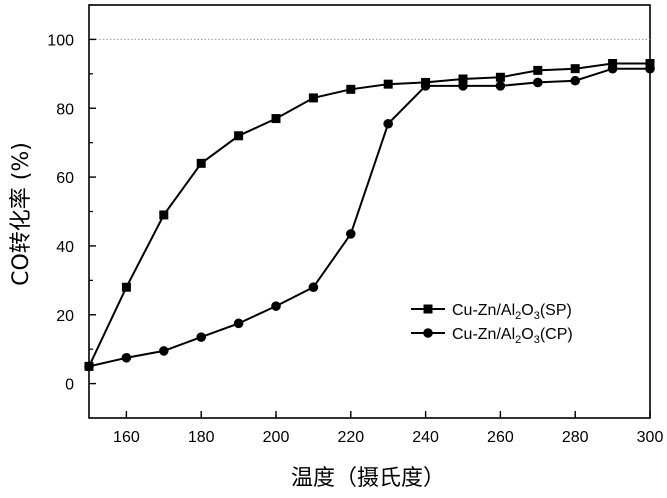 The width and height of the screenshot is (667, 498). I want to click on x-tick-label: 260, so click(500, 437).